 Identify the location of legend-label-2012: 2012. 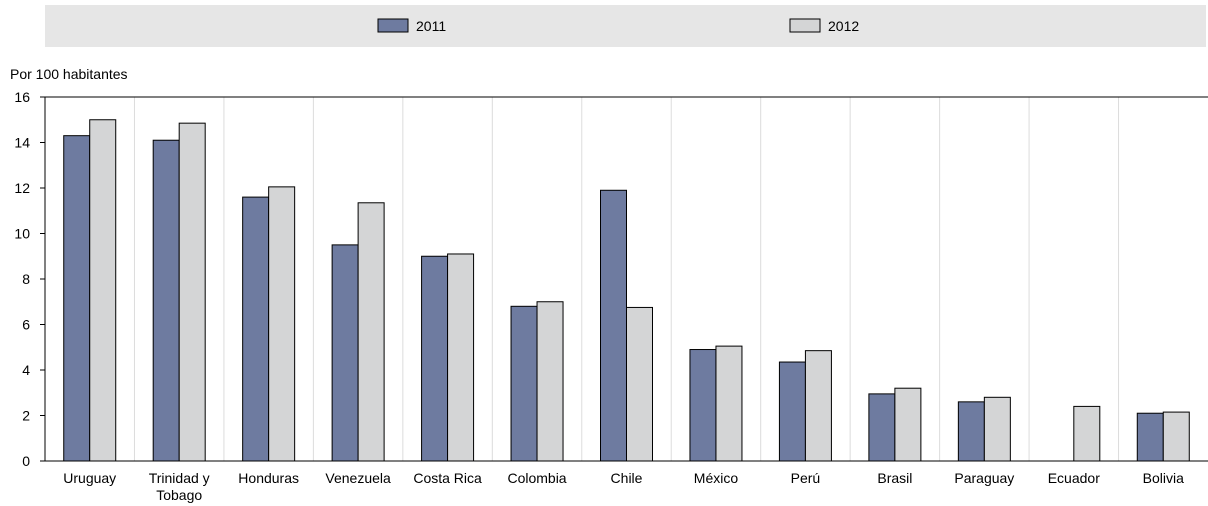
(843, 26).